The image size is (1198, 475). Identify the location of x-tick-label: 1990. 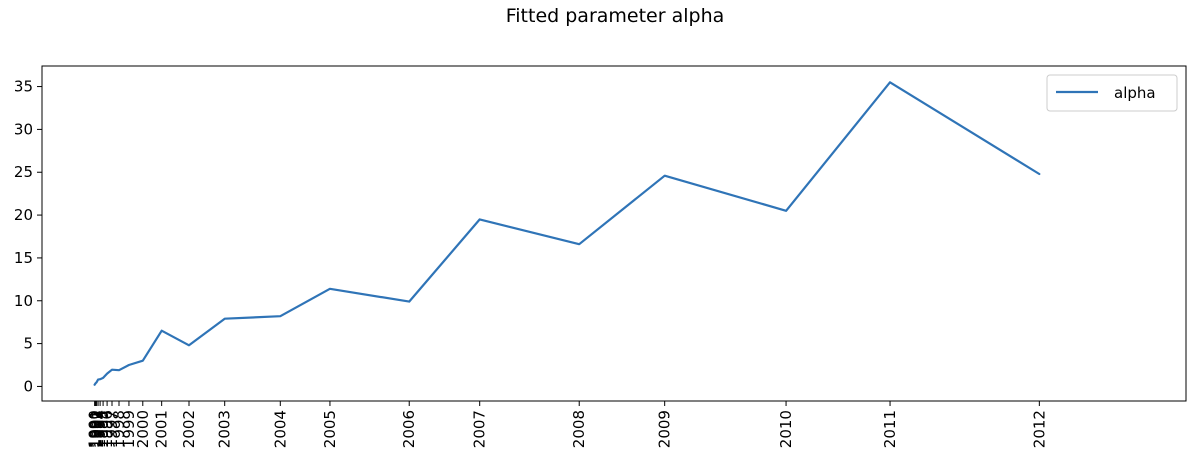
(95, 429).